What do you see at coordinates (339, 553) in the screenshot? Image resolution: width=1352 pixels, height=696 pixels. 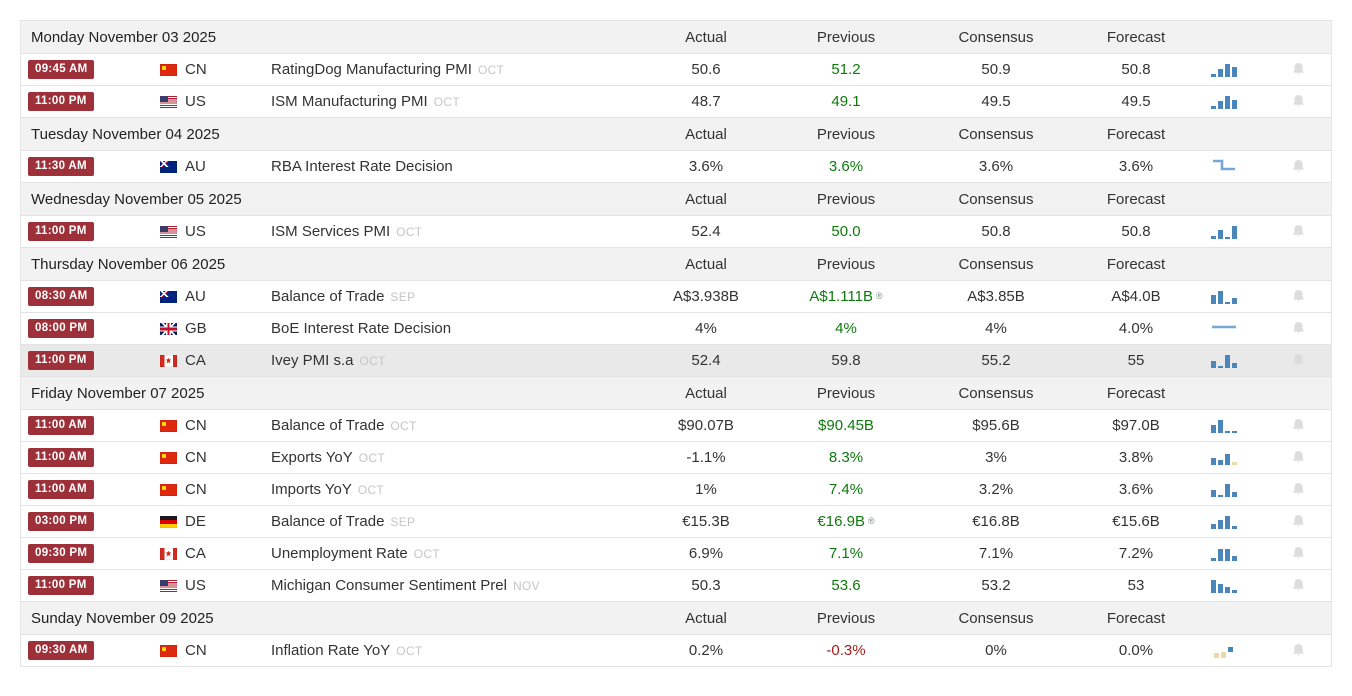 I see `event-name: Unemployment Rate` at bounding box center [339, 553].